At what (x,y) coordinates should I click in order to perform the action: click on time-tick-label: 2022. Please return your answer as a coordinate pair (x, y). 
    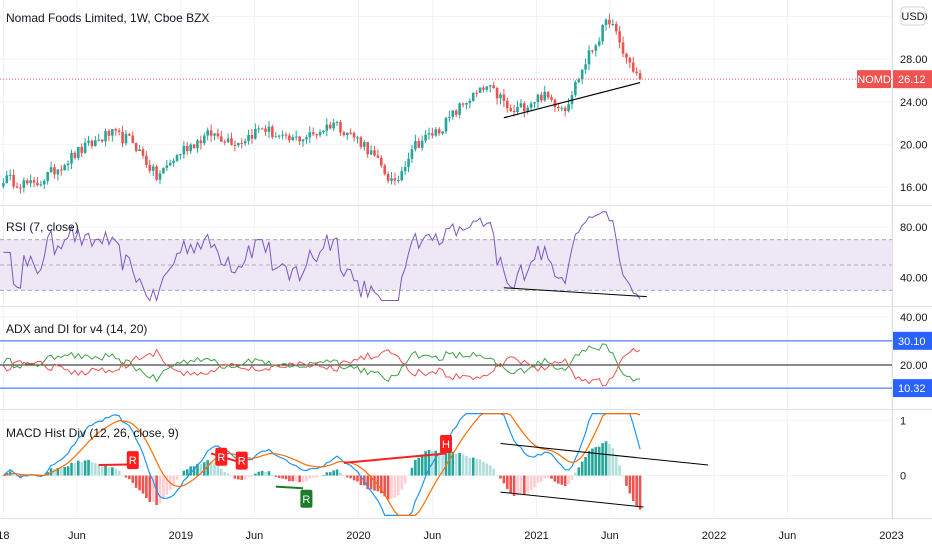
    Looking at the image, I should click on (714, 536).